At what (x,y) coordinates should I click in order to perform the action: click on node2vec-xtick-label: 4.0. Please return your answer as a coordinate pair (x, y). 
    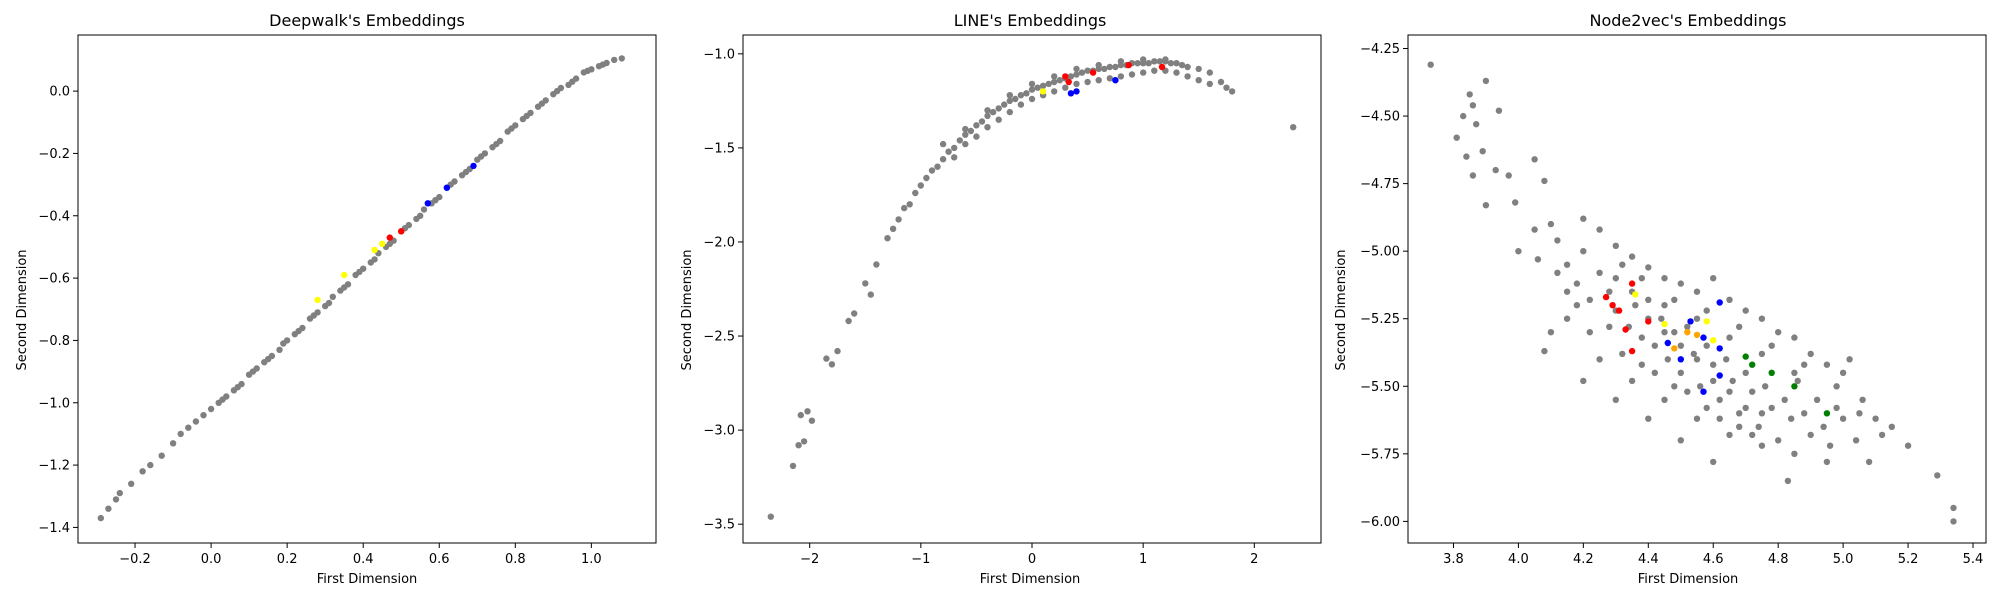
    Looking at the image, I should click on (1518, 559).